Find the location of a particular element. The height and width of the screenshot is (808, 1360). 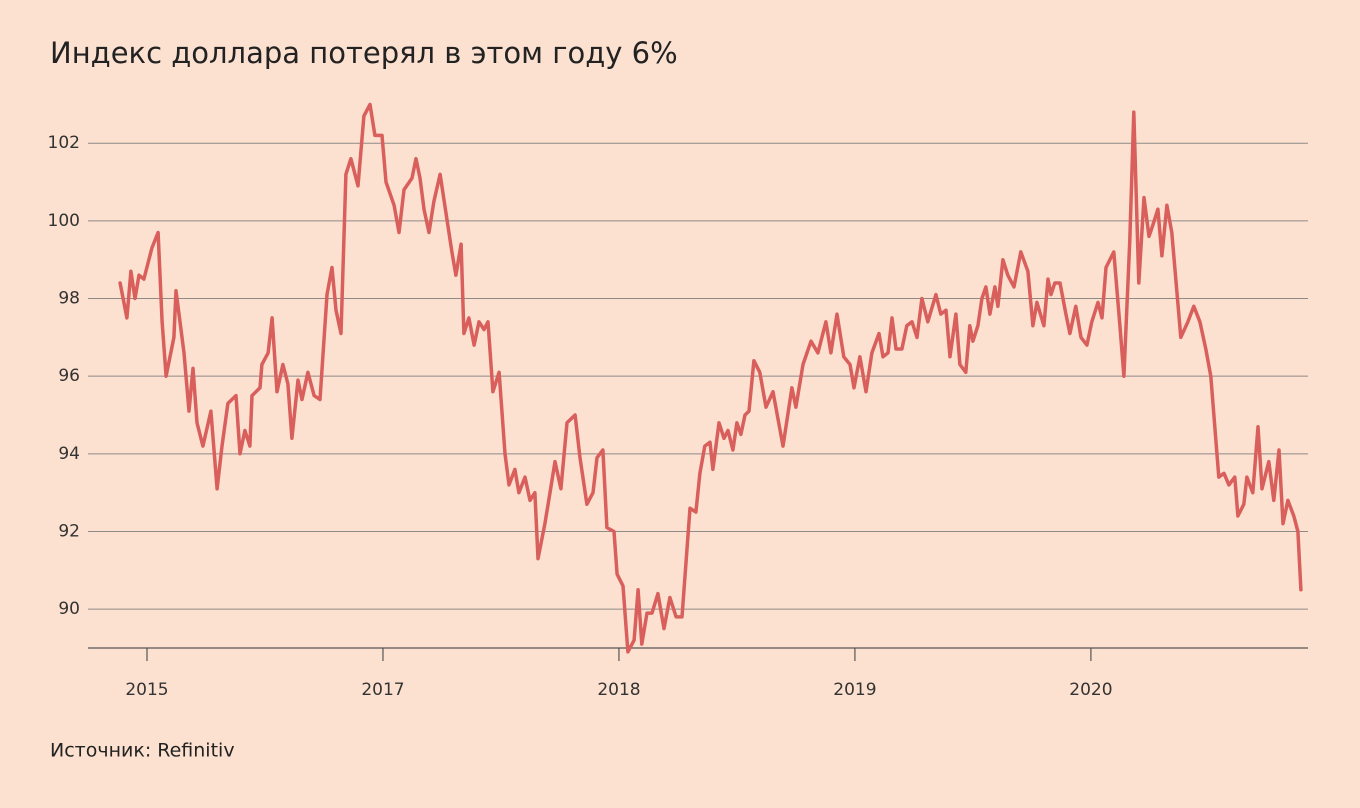

y-tick-label: 94 is located at coordinates (69, 454).